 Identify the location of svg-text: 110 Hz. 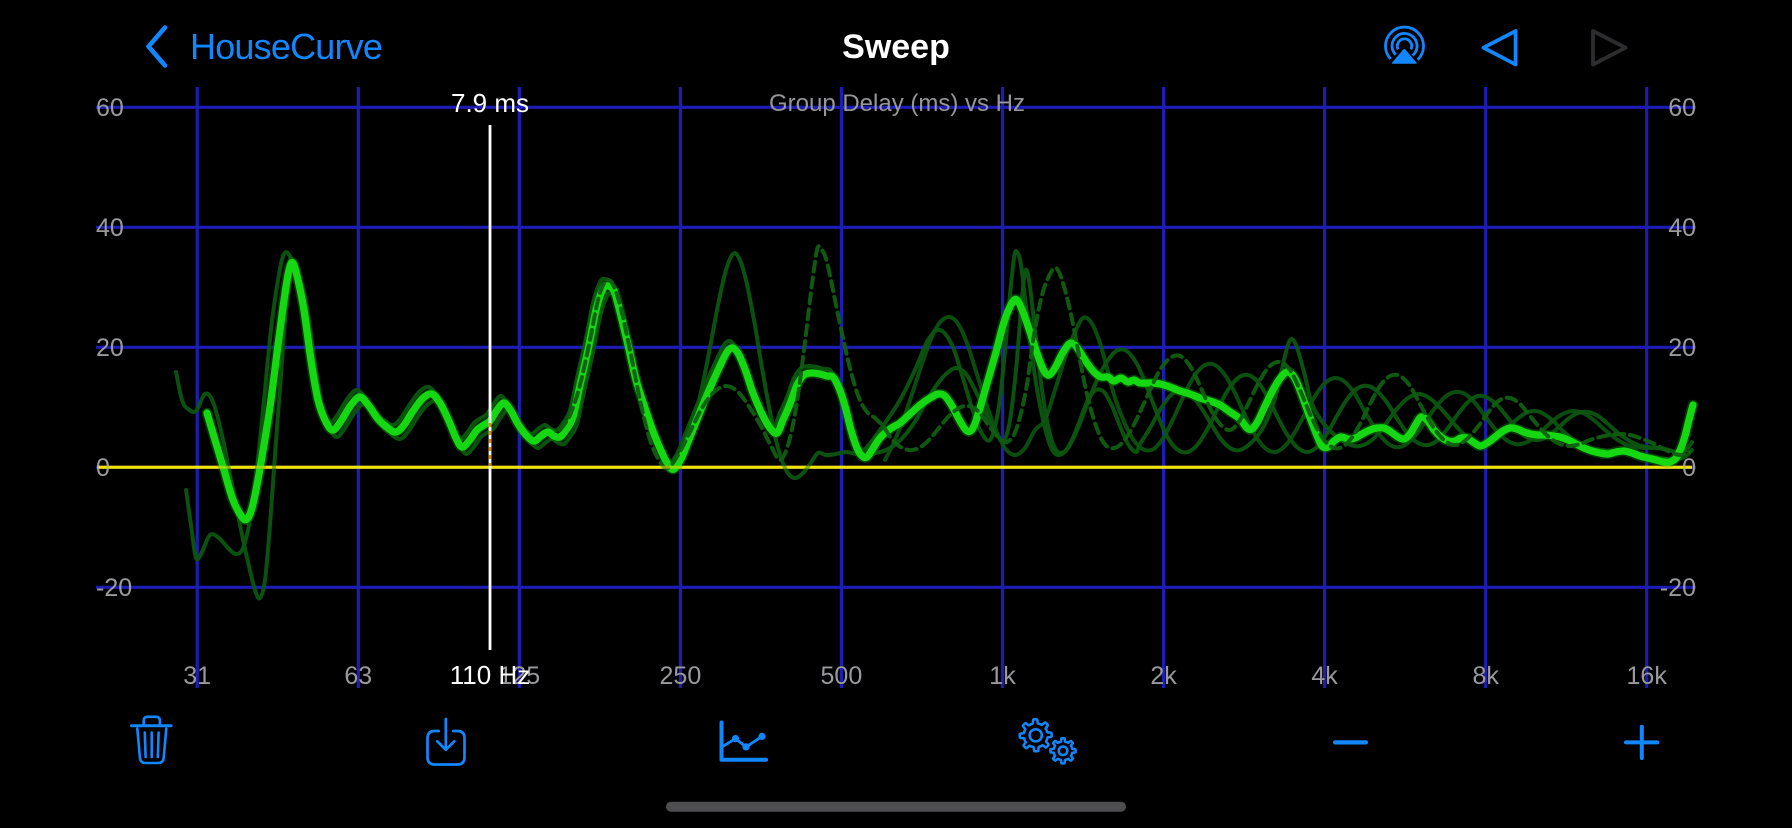
(490, 675).